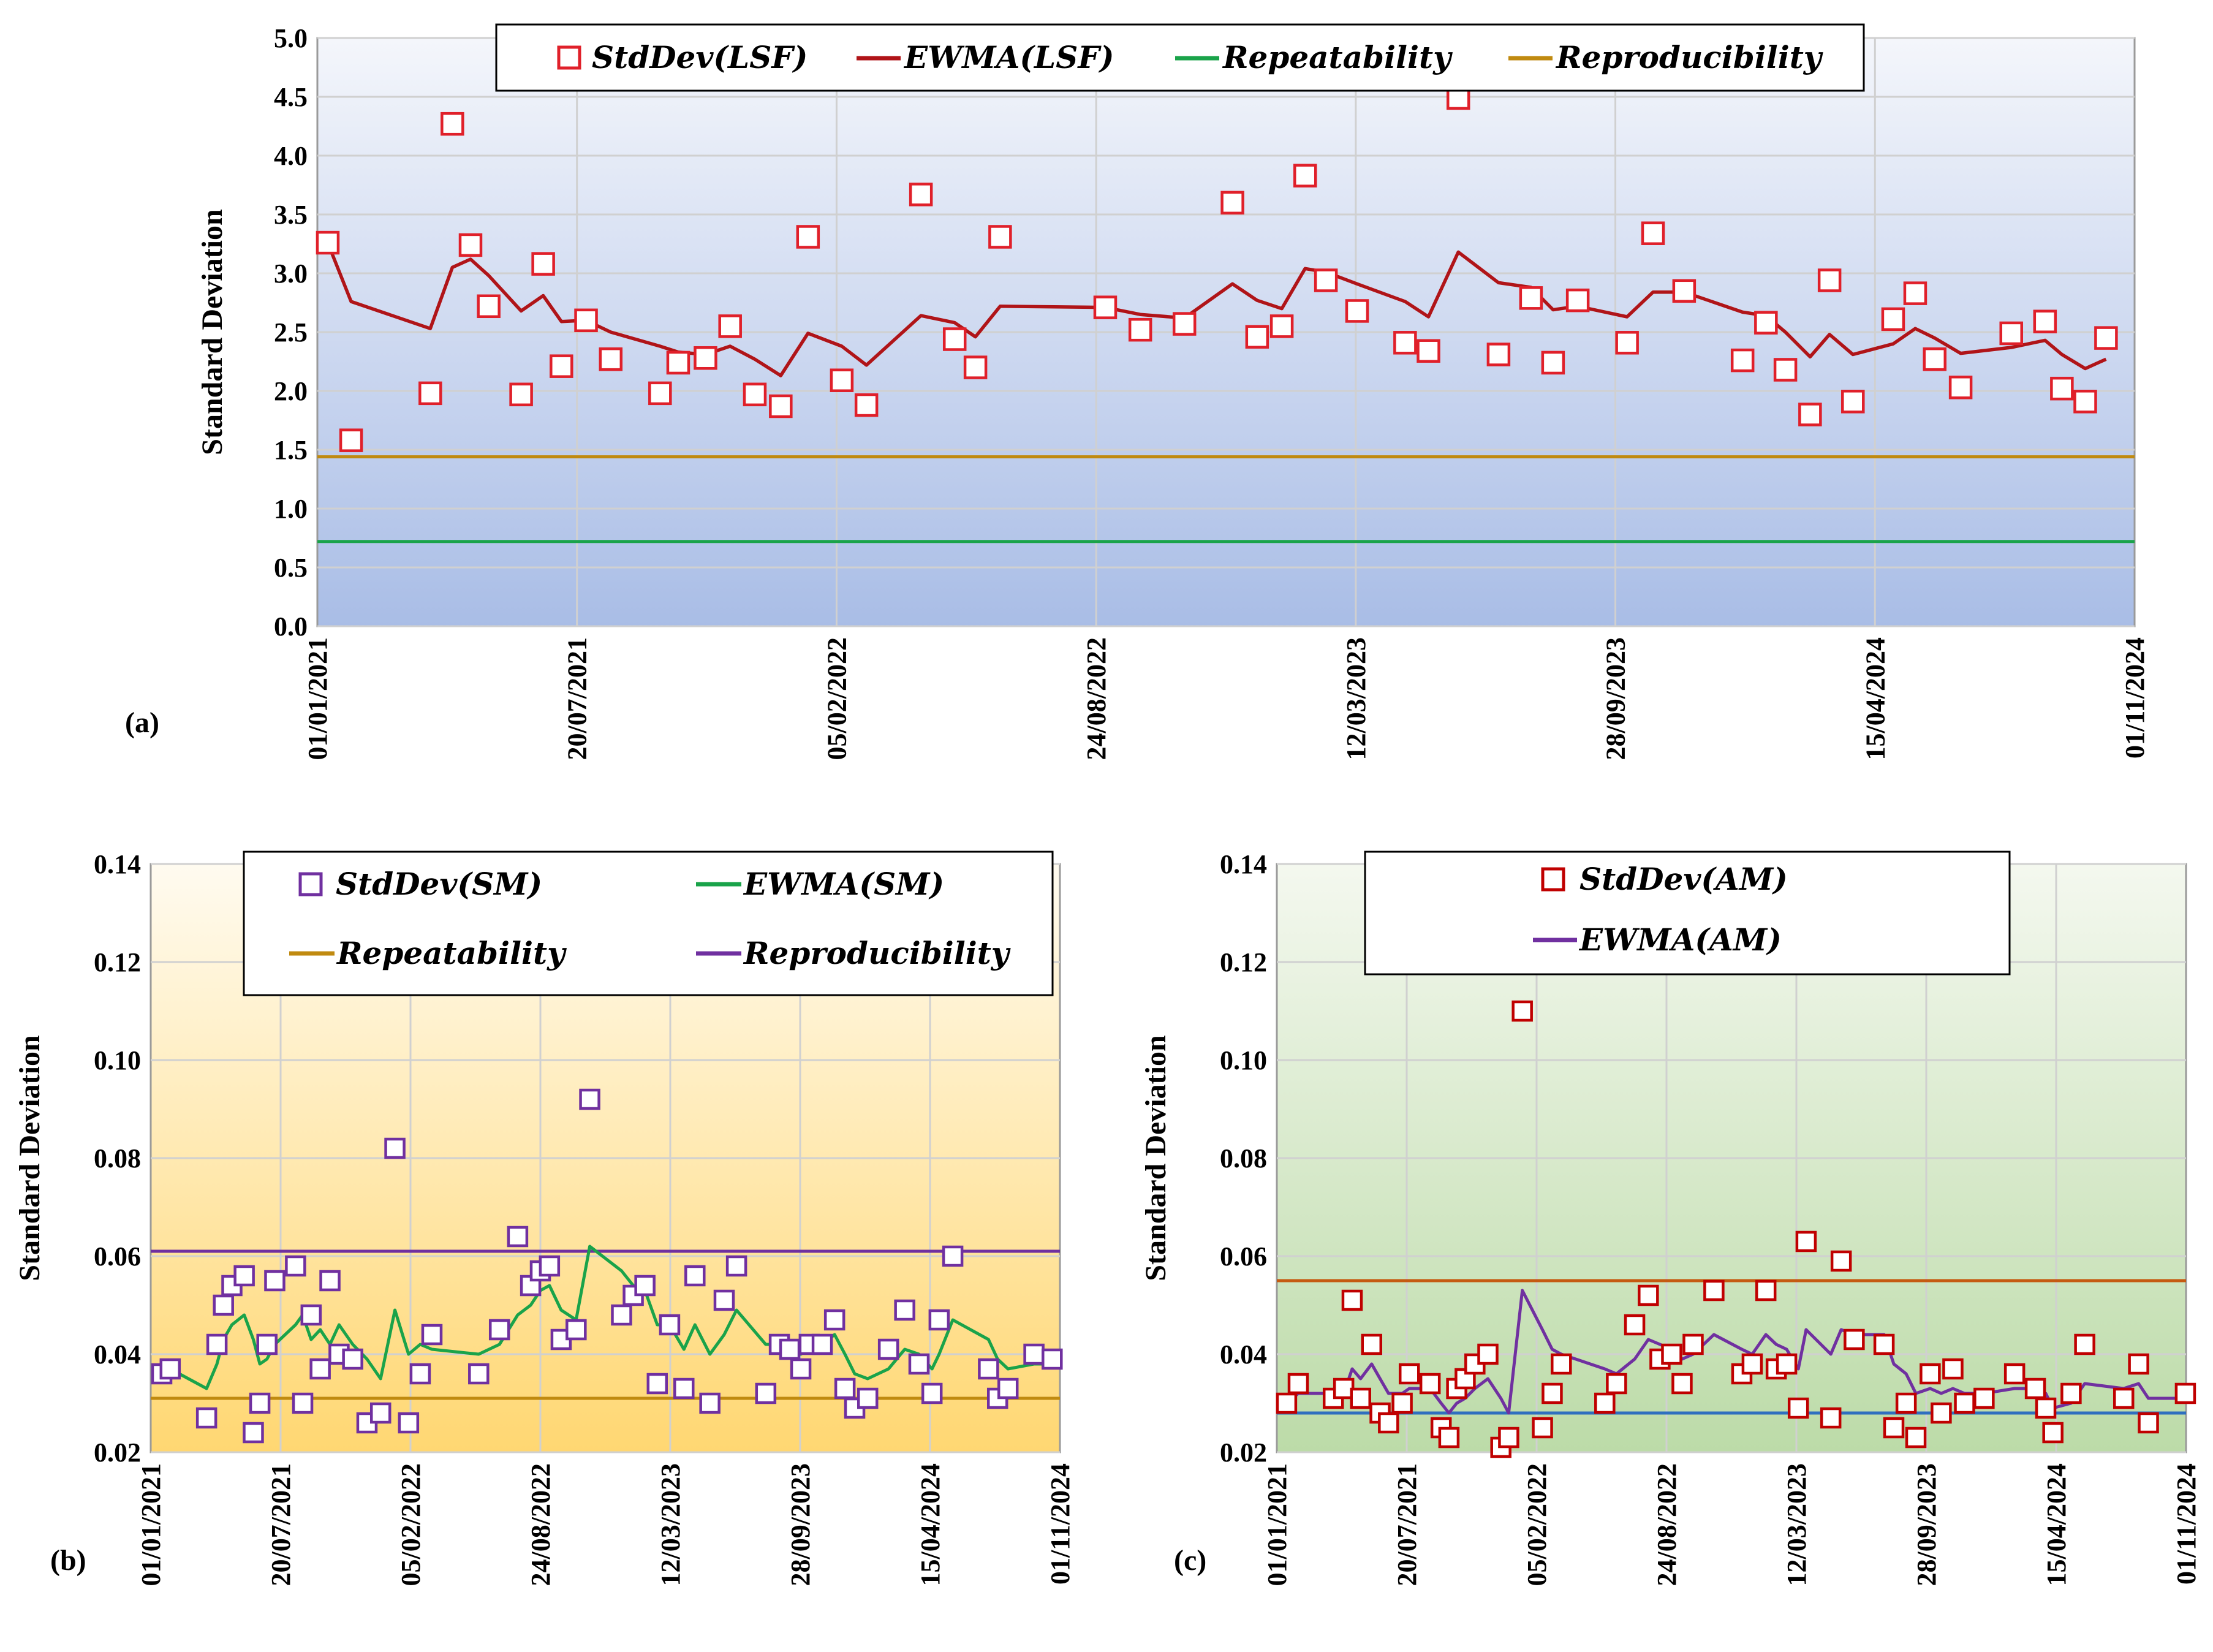  What do you see at coordinates (291, 332) in the screenshot?
I see `y-ticks-a: 0.0 0.5 1.0 1.5 2.0 2.5 3.0 3.5 4.0 4.5 5.0` at bounding box center [291, 332].